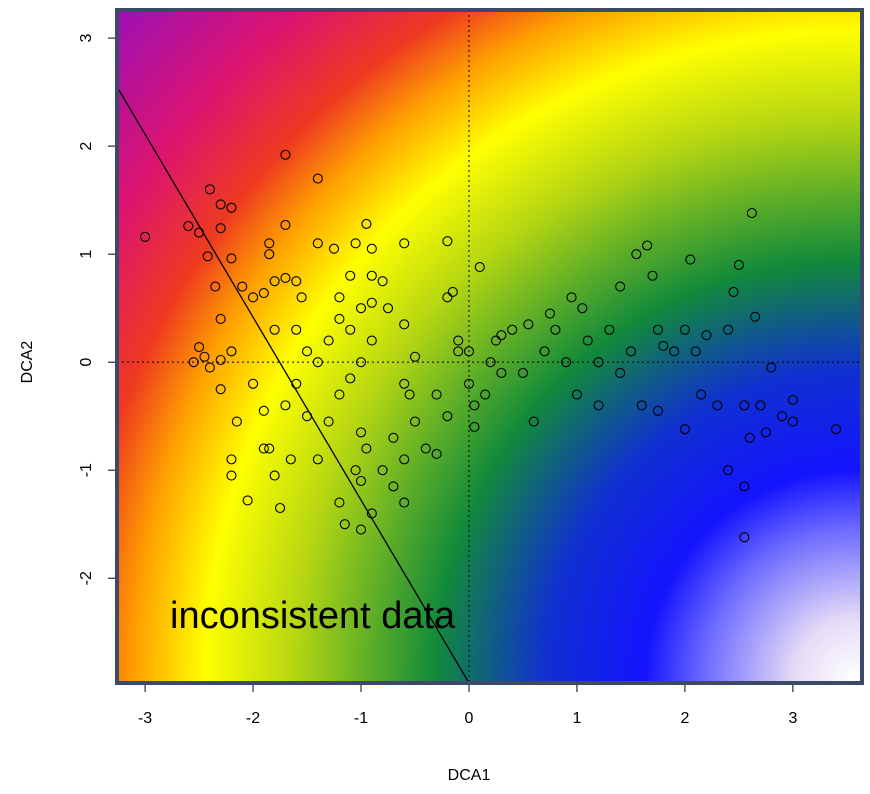 The image size is (870, 794). Describe the element at coordinates (86, 470) in the screenshot. I see `y-tick-label: -1` at that location.